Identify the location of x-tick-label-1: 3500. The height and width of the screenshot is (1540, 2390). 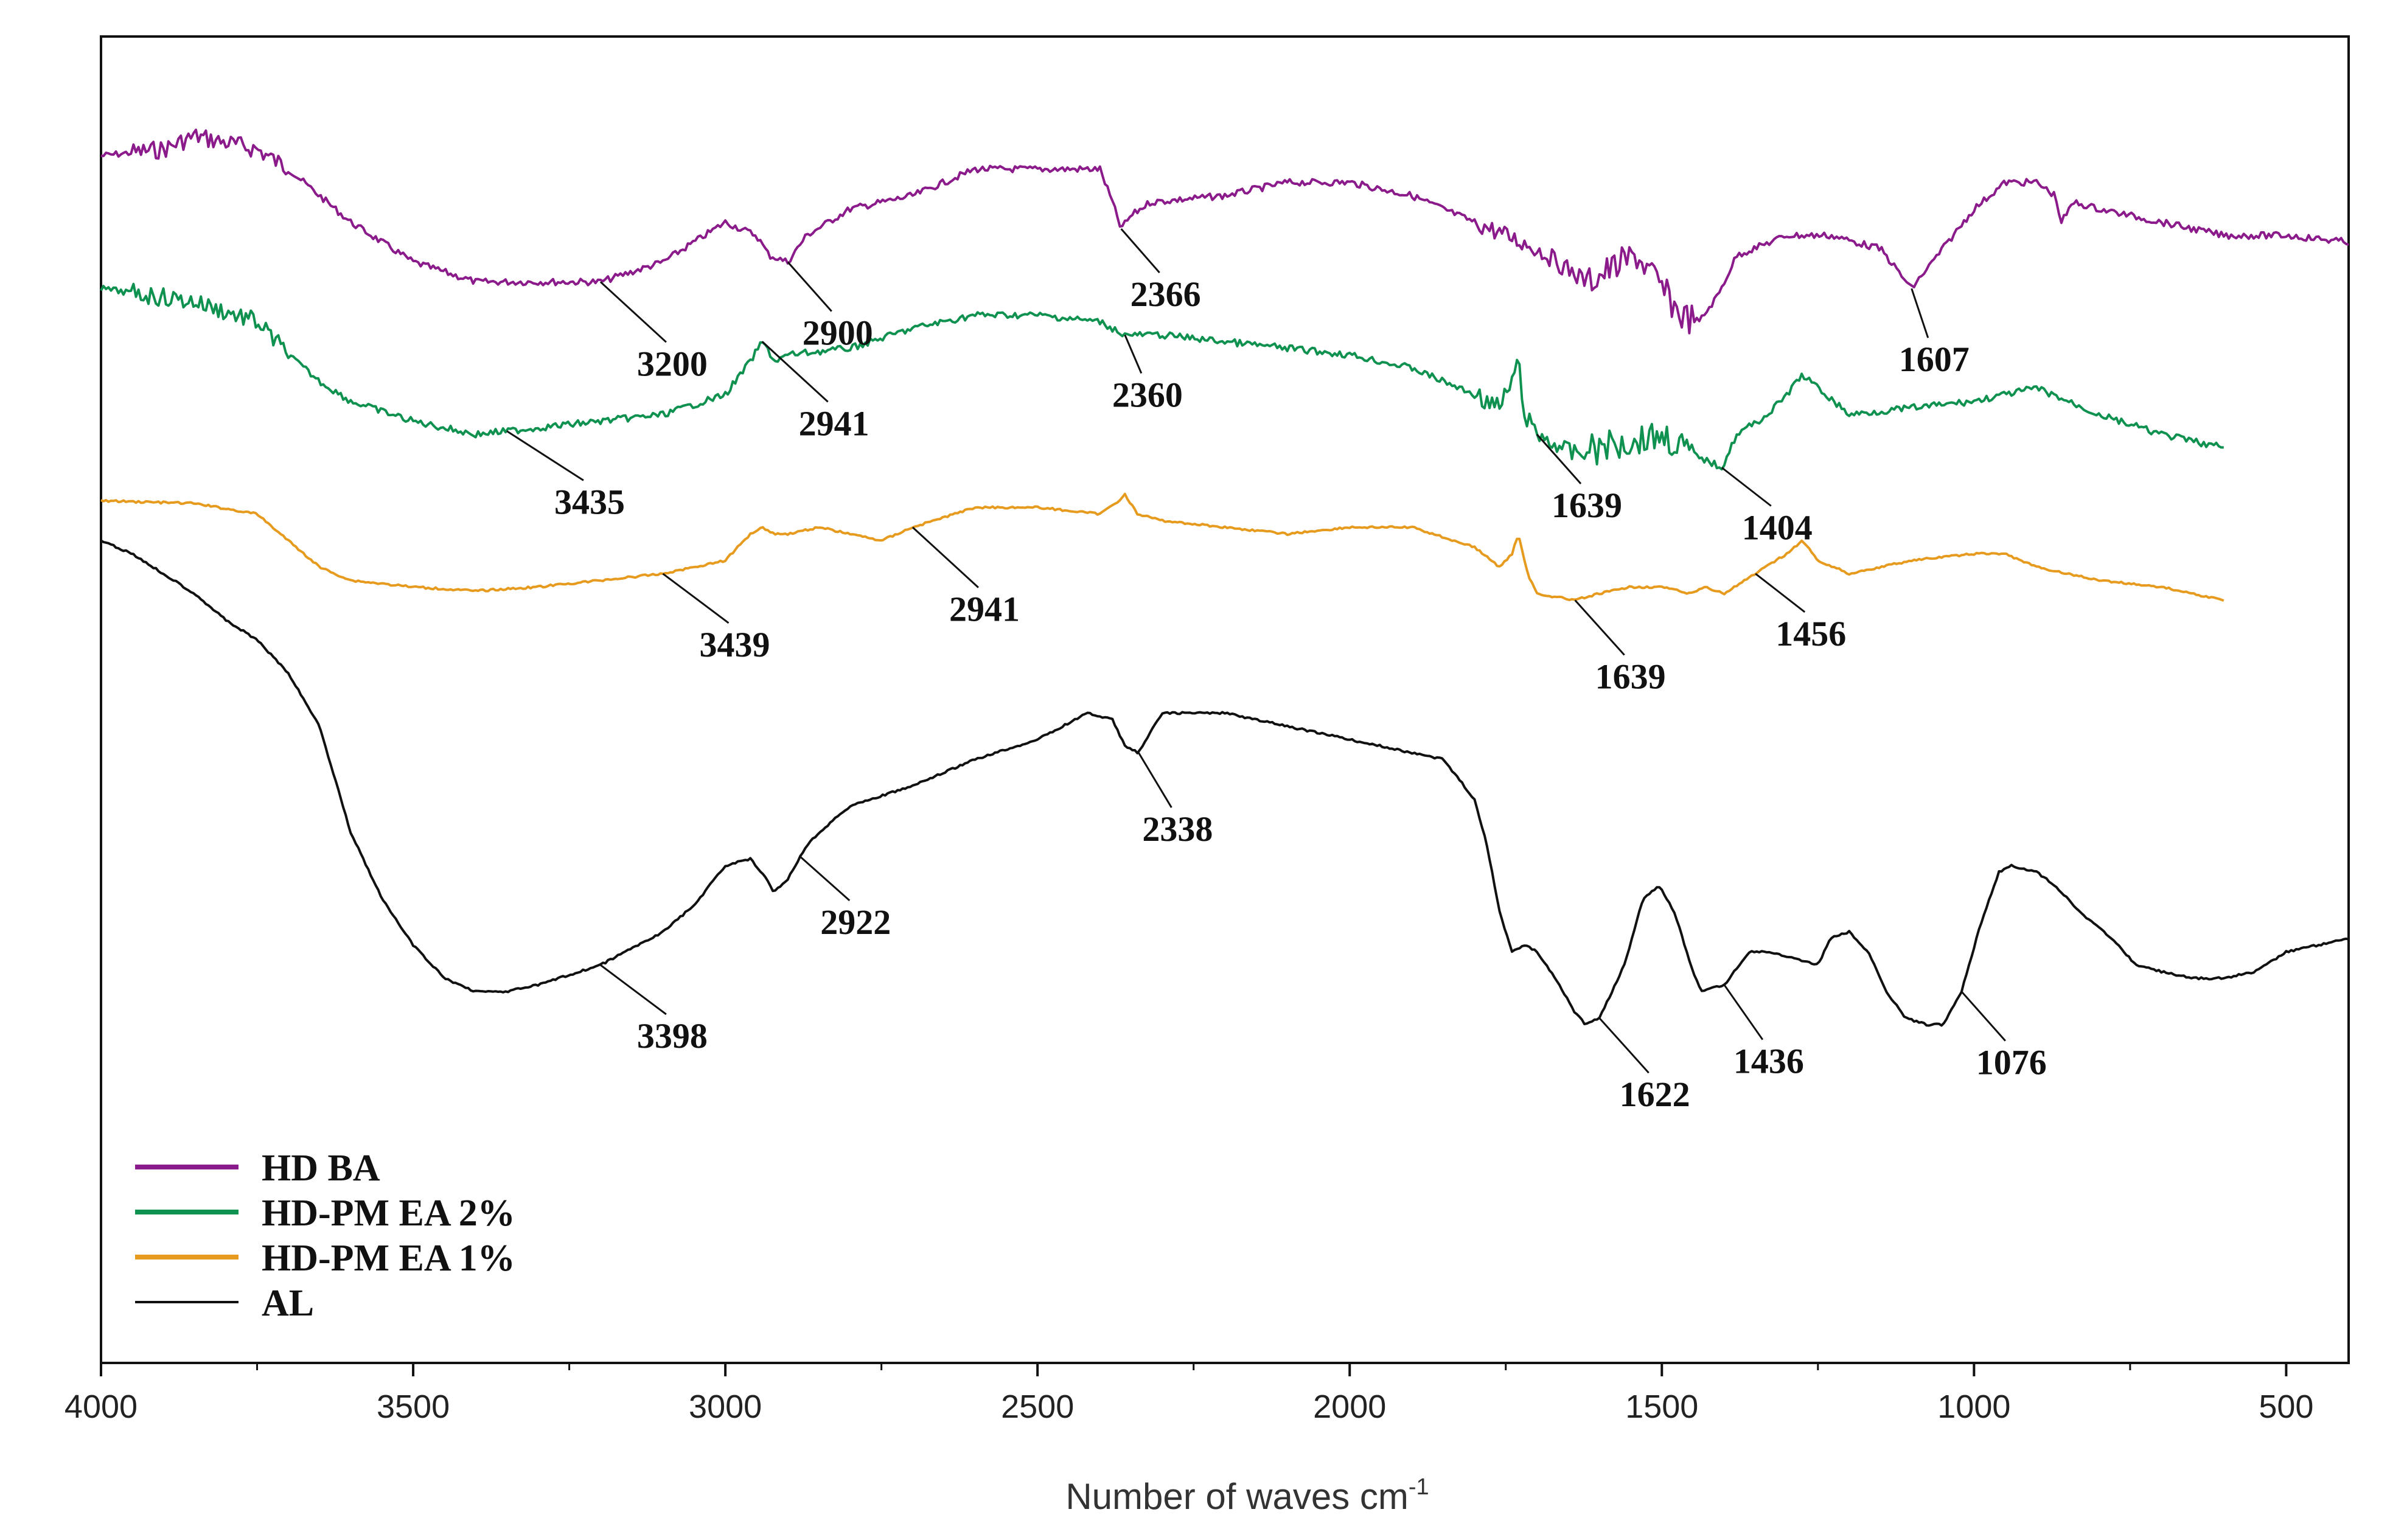
(413, 1406).